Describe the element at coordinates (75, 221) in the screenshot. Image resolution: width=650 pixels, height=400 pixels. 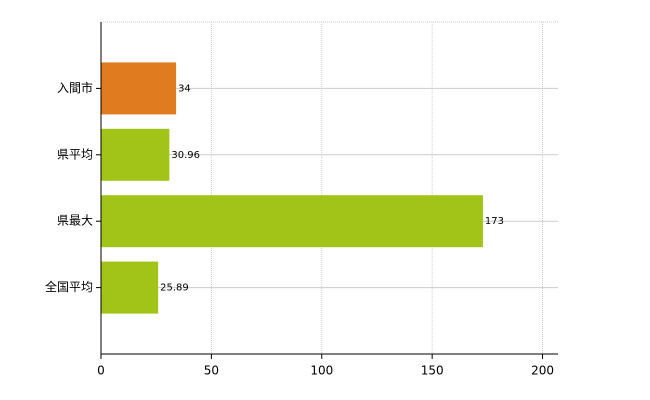
I see `y-tick-label: 県最大` at that location.